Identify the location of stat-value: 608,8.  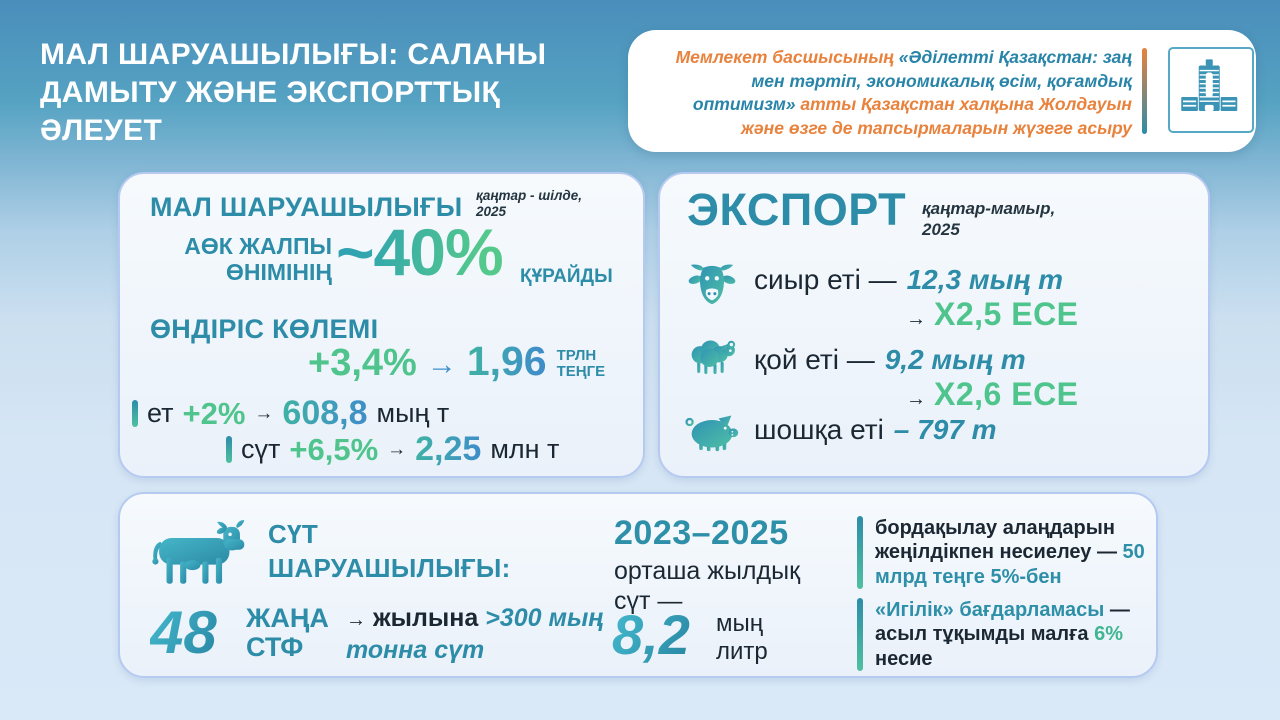
(325, 413).